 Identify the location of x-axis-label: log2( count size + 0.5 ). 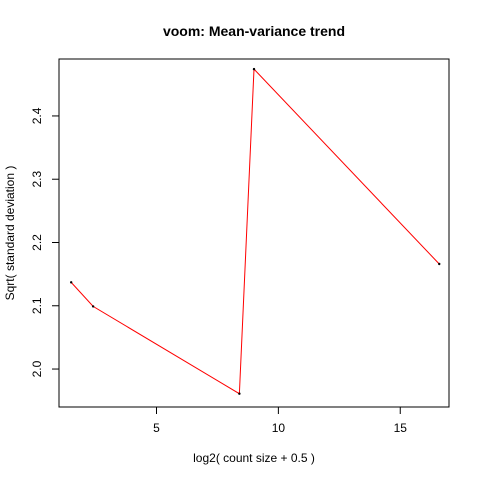
(254, 458).